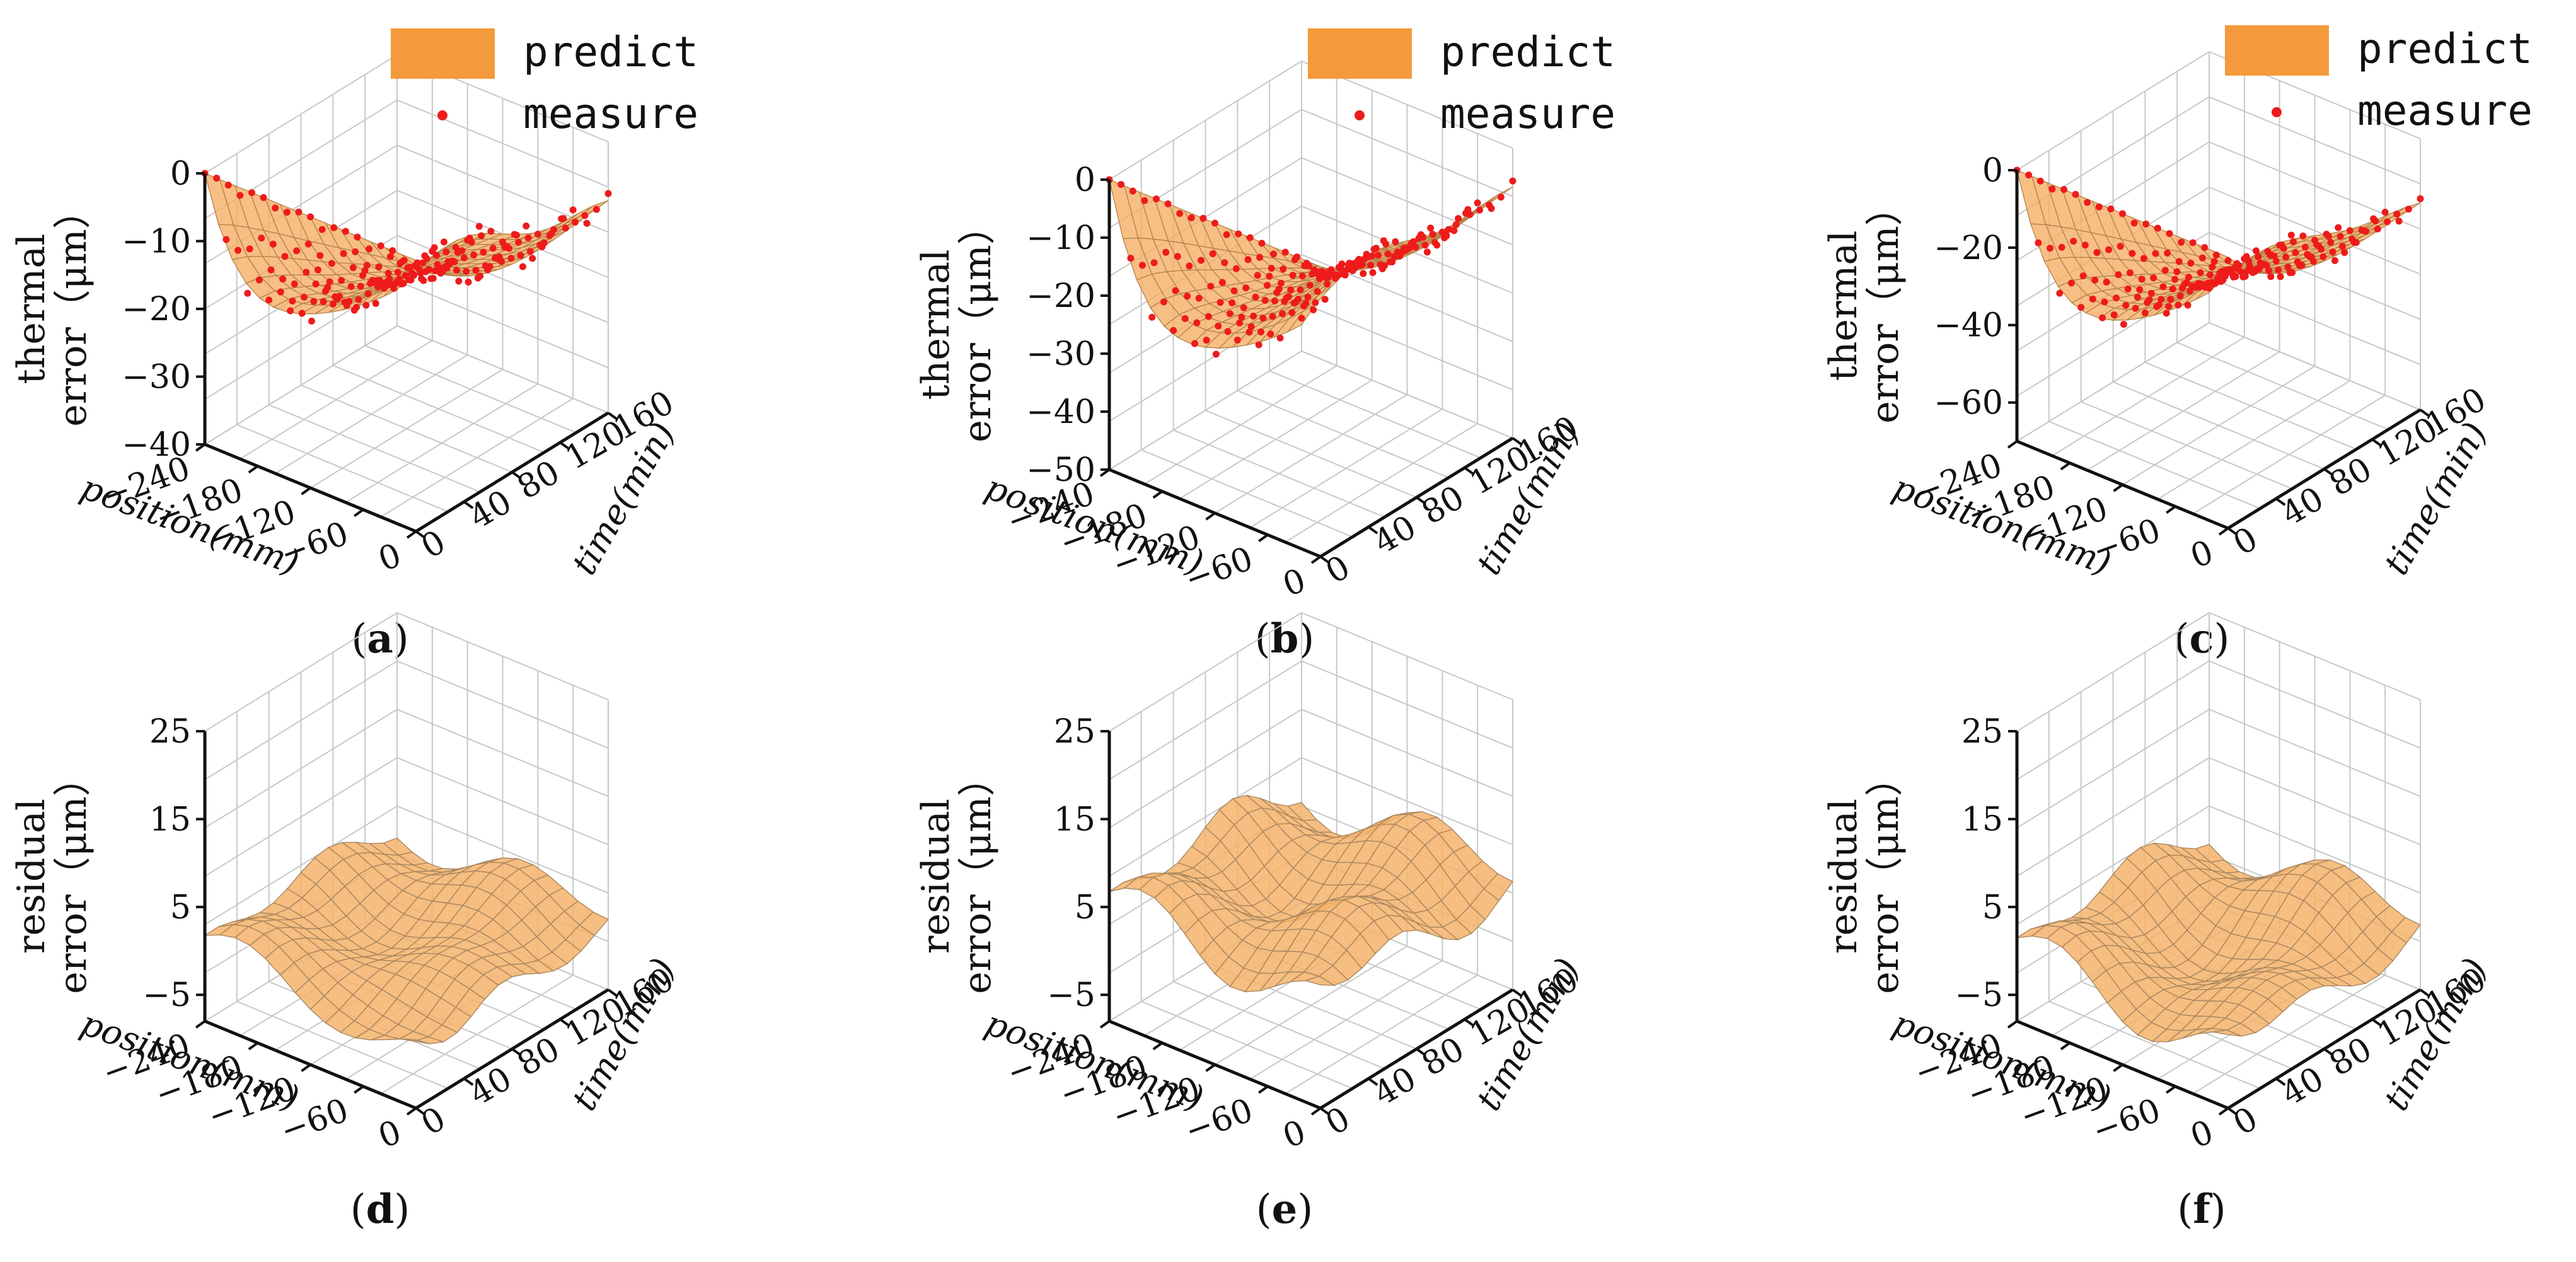 Image resolution: width=2576 pixels, height=1262 pixels. Describe the element at coordinates (1979, 995) in the screenshot. I see `z-tick-label: −5` at that location.